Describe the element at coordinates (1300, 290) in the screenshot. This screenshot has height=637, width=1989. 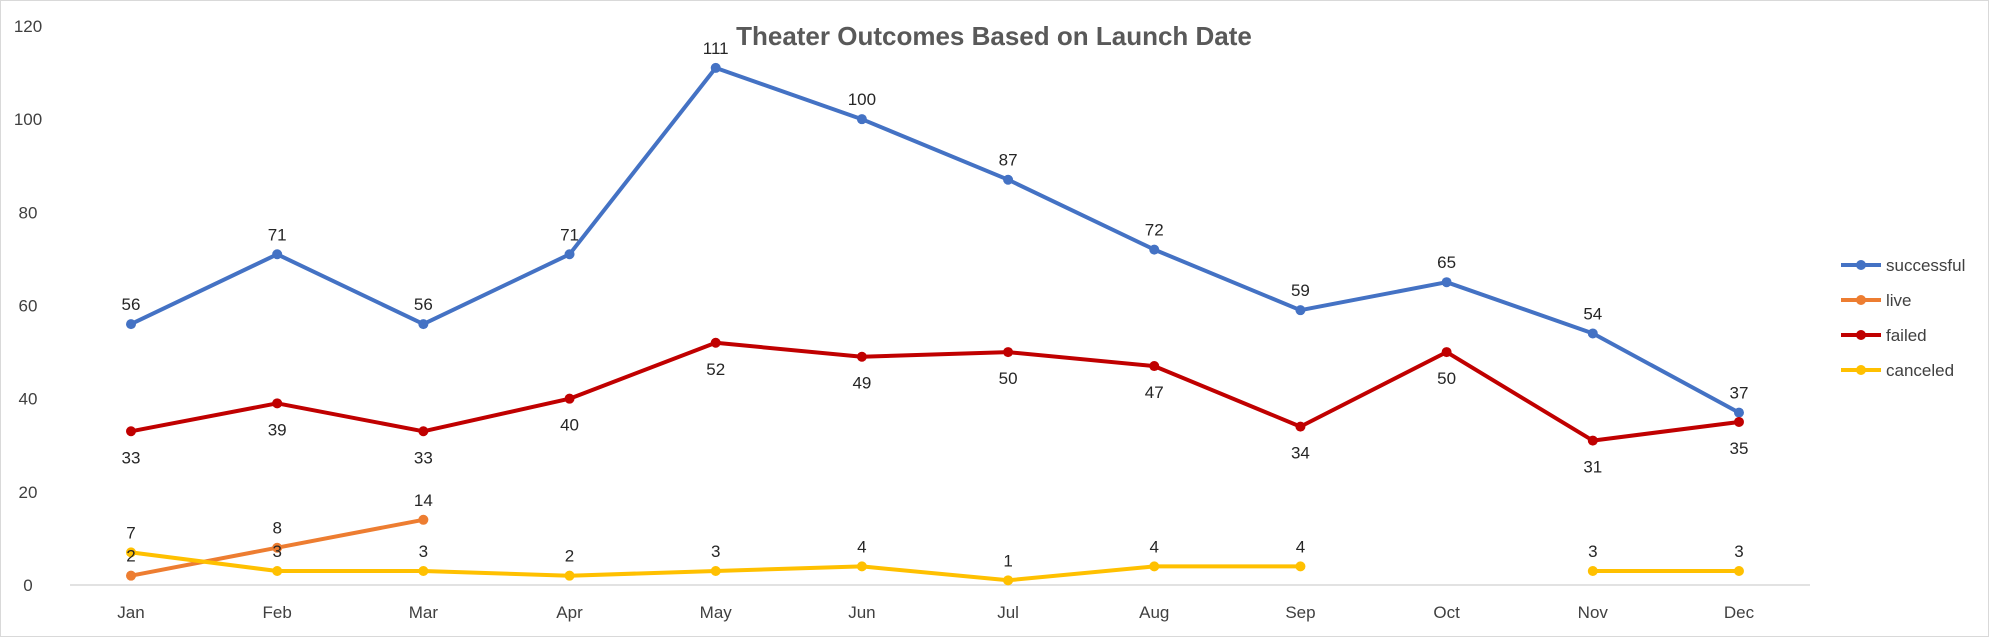
I see `data-label-successful: 59` at that location.